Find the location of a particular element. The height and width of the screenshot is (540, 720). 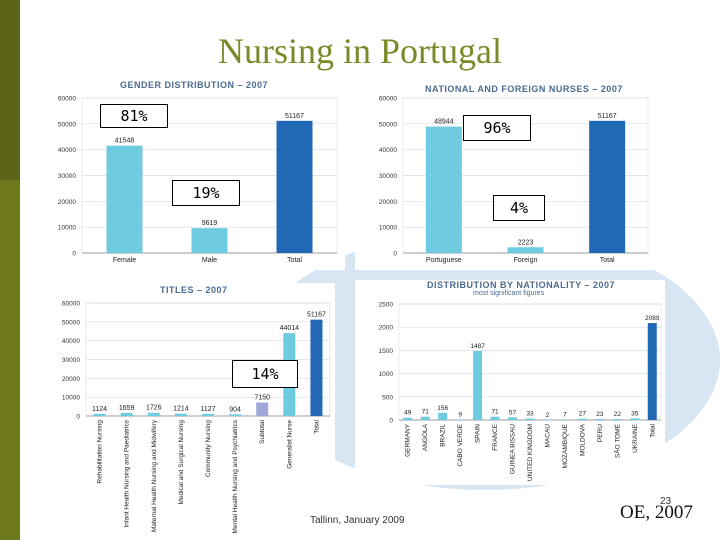

gender-ytick-label: 50000 is located at coordinates (67, 124).